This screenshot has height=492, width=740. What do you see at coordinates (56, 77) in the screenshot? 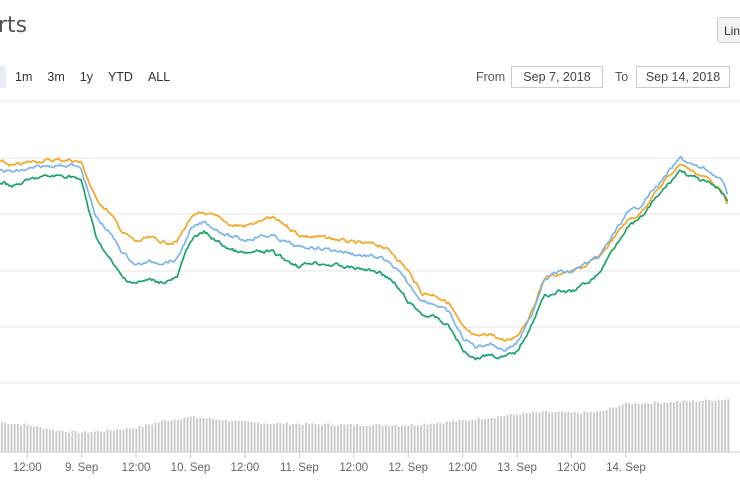
I see `range-button-3m: 3m` at bounding box center [56, 77].